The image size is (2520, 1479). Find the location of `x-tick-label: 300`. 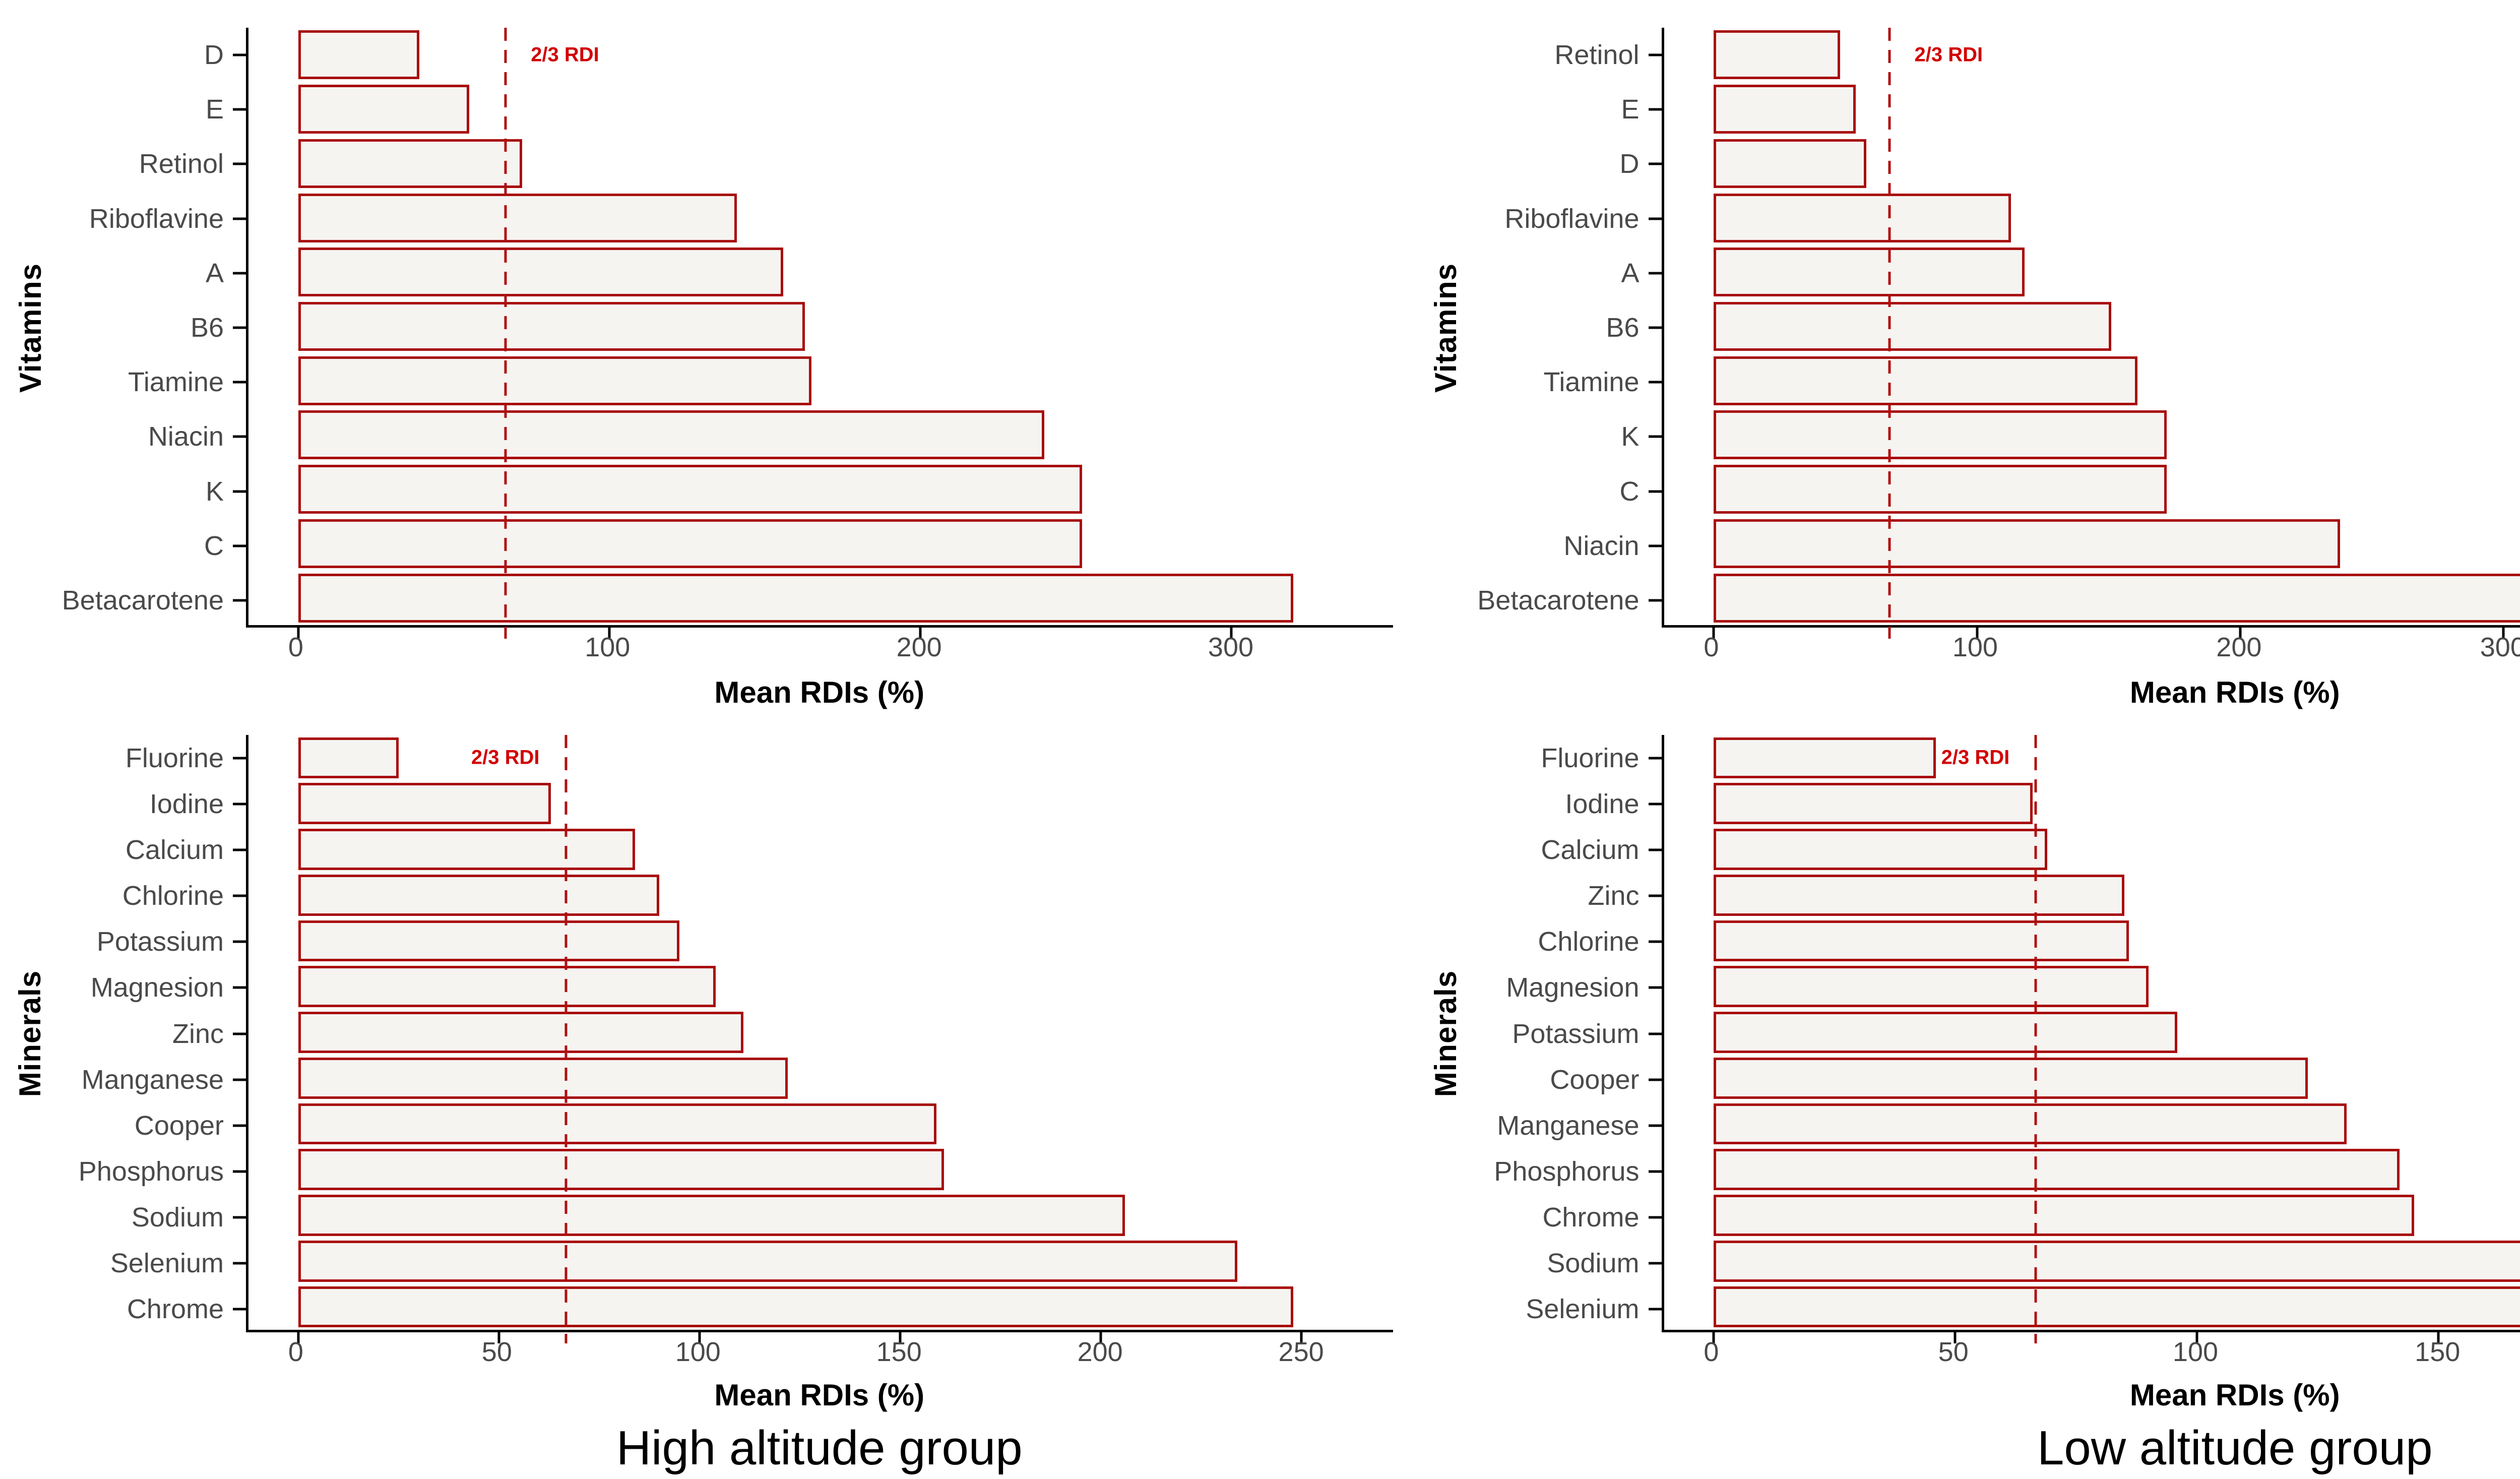

x-tick-label: 300 is located at coordinates (1231, 647).